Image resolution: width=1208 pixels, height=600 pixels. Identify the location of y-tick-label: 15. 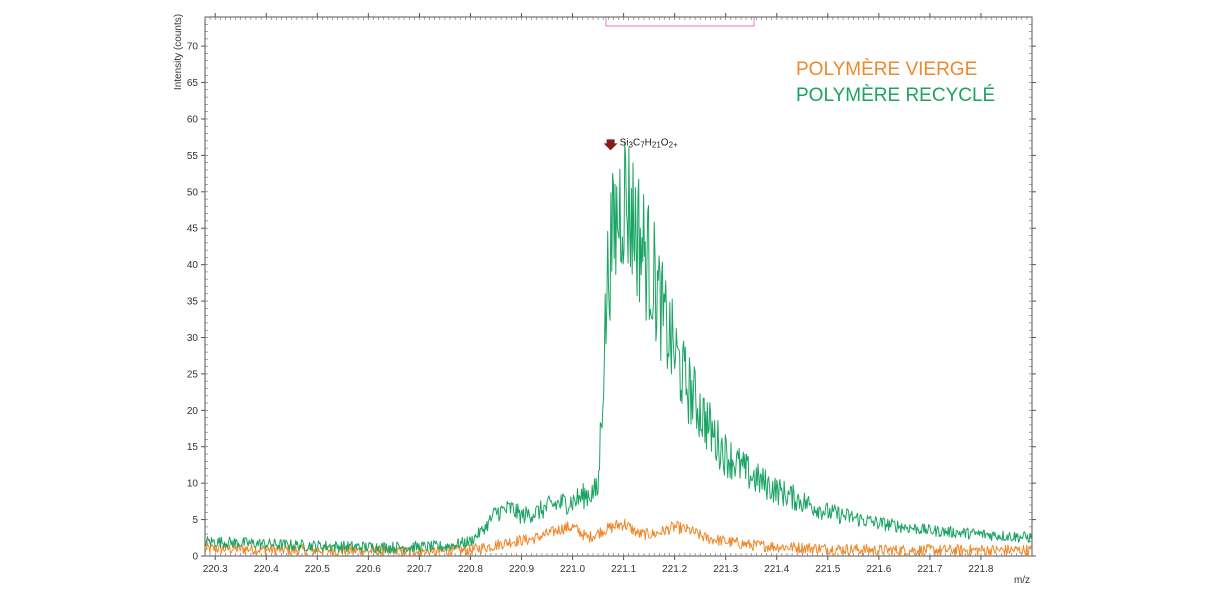
(193, 447).